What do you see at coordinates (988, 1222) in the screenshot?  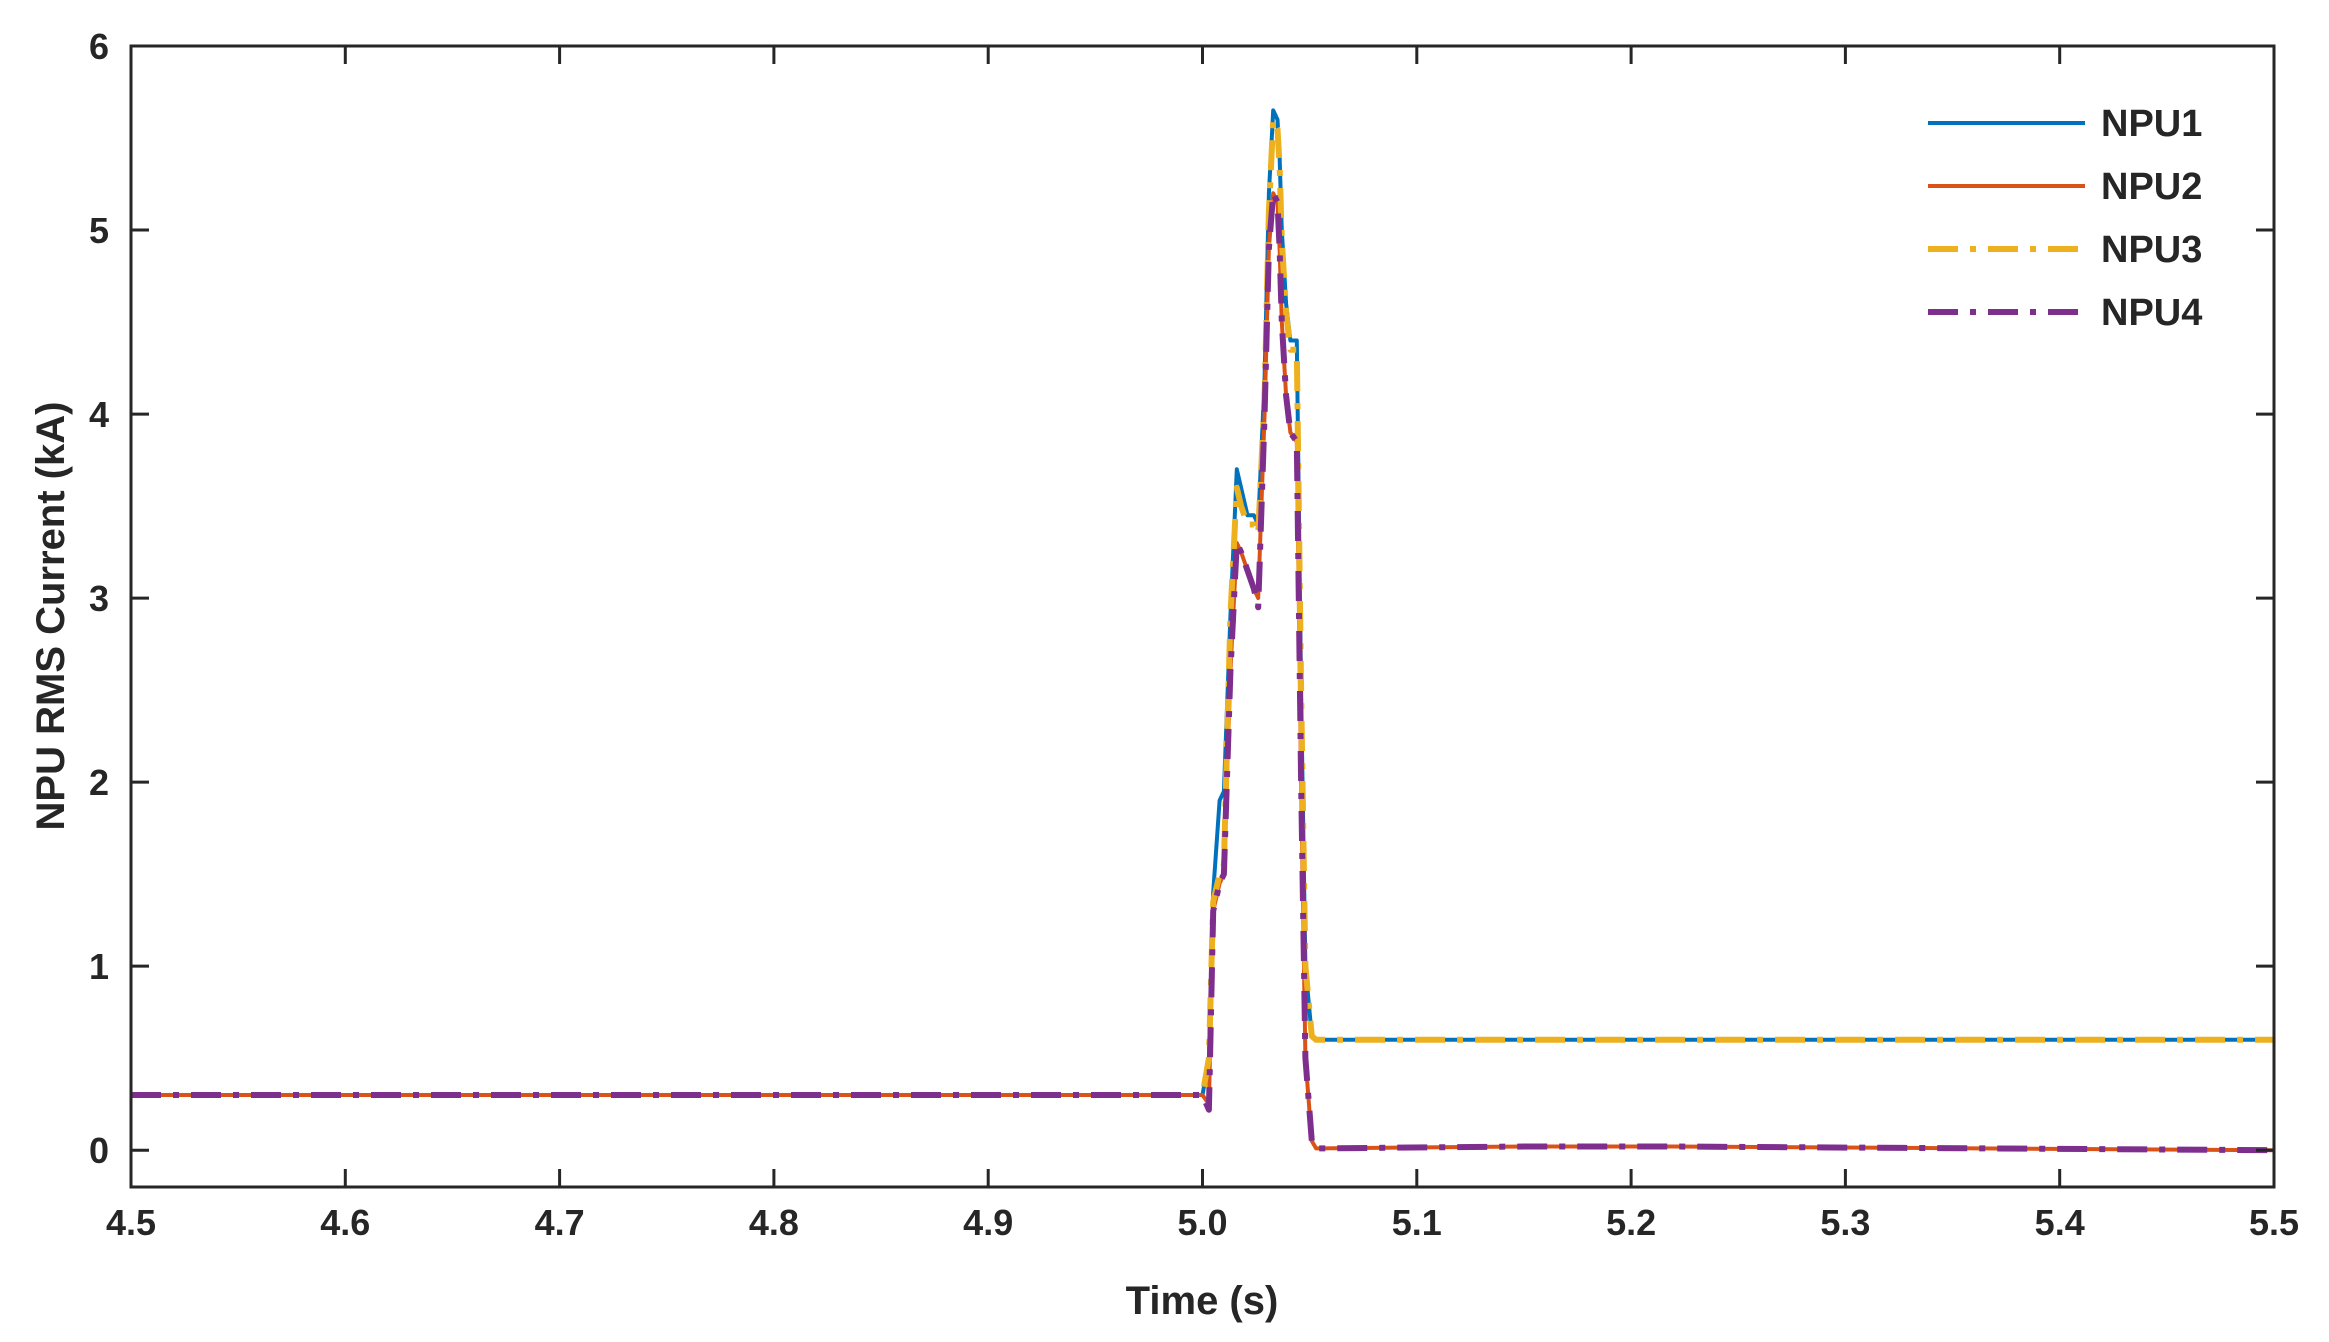 I see `x-tick-label: 4.9` at bounding box center [988, 1222].